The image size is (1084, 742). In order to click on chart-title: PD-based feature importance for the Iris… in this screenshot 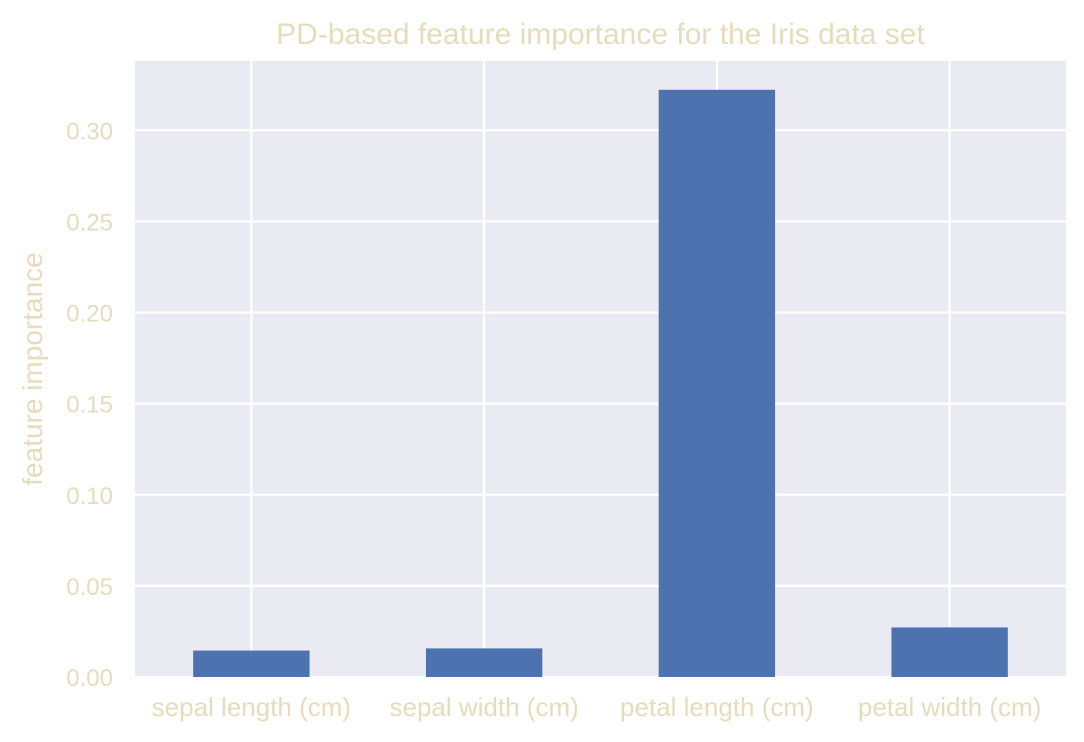, I will do `click(600, 34)`.